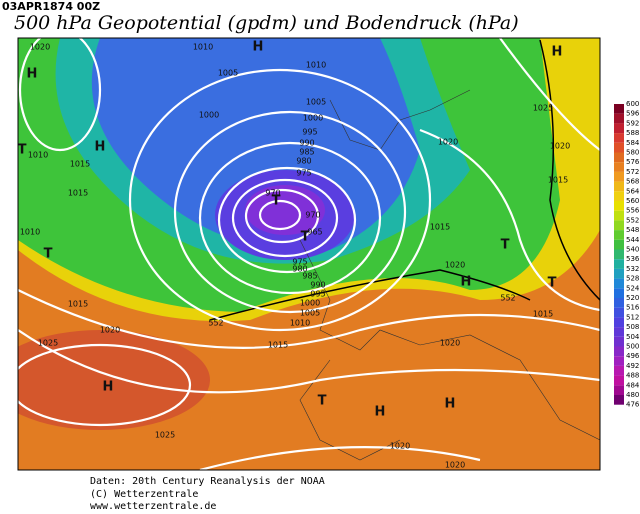 The height and width of the screenshot is (514, 640). What do you see at coordinates (633, 191) in the screenshot?
I see `colorbar-label: 564` at bounding box center [633, 191].